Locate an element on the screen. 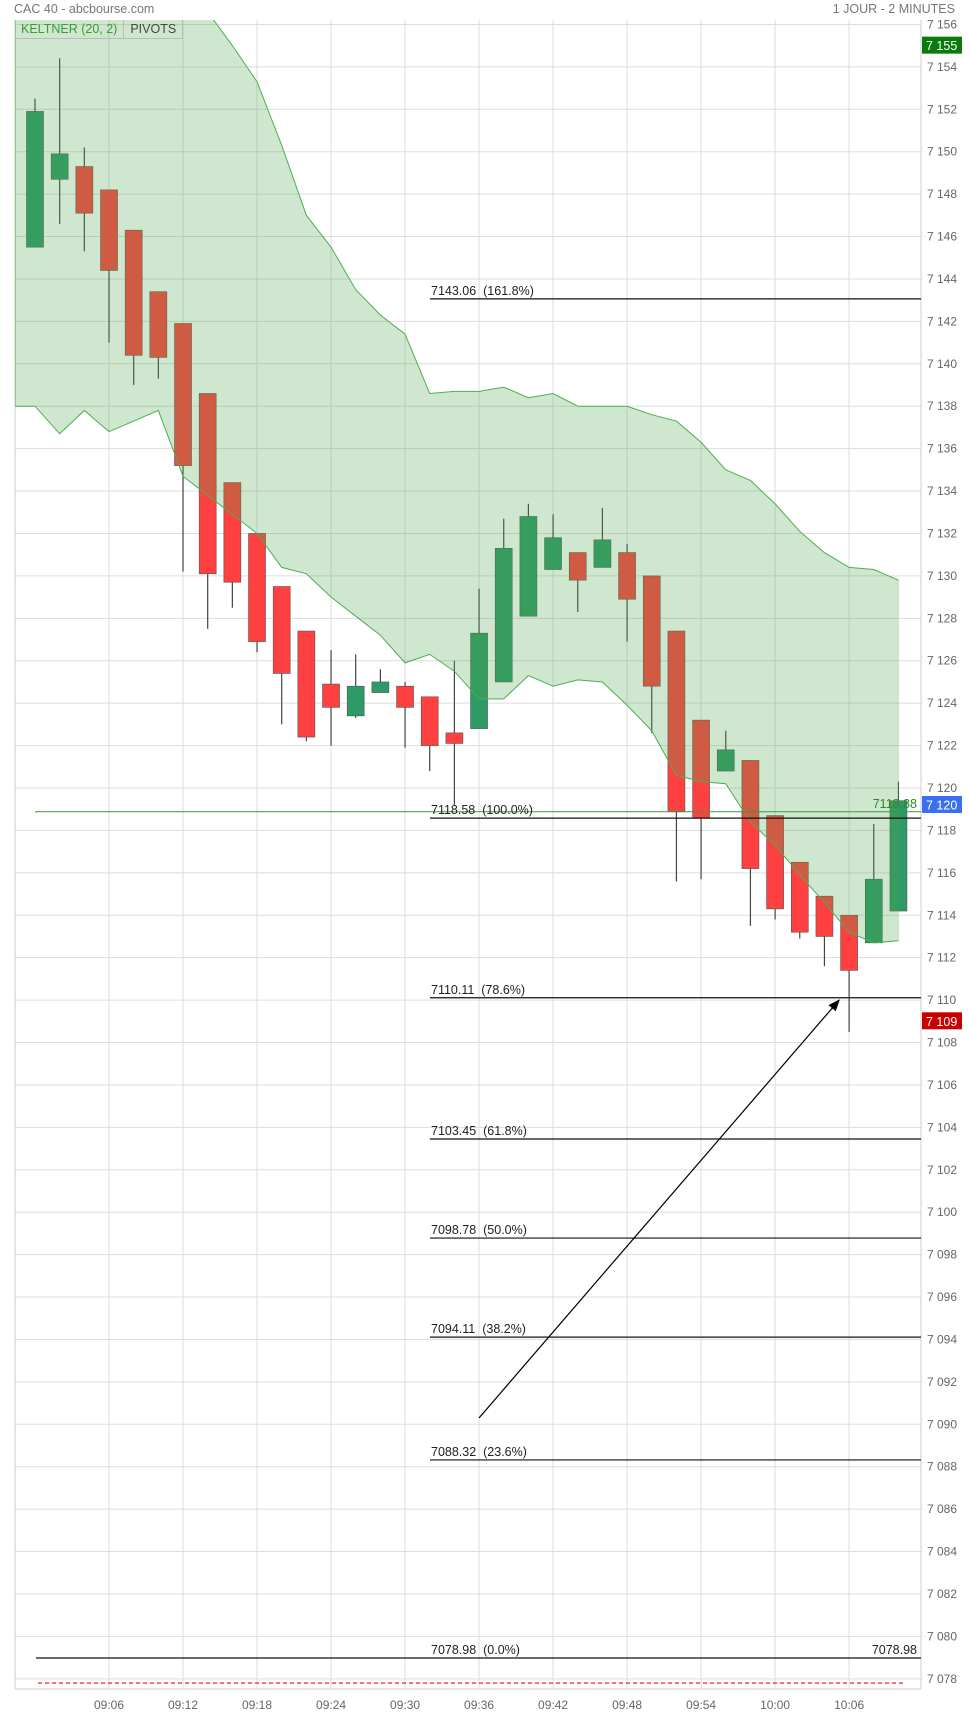 The width and height of the screenshot is (969, 1718). fibonacci-level-label: 7098.78 (50.0%) is located at coordinates (479, 1230).